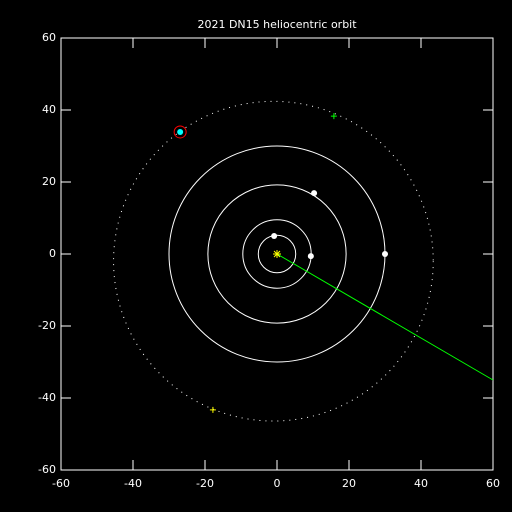  I want to click on object, so click(180, 131).